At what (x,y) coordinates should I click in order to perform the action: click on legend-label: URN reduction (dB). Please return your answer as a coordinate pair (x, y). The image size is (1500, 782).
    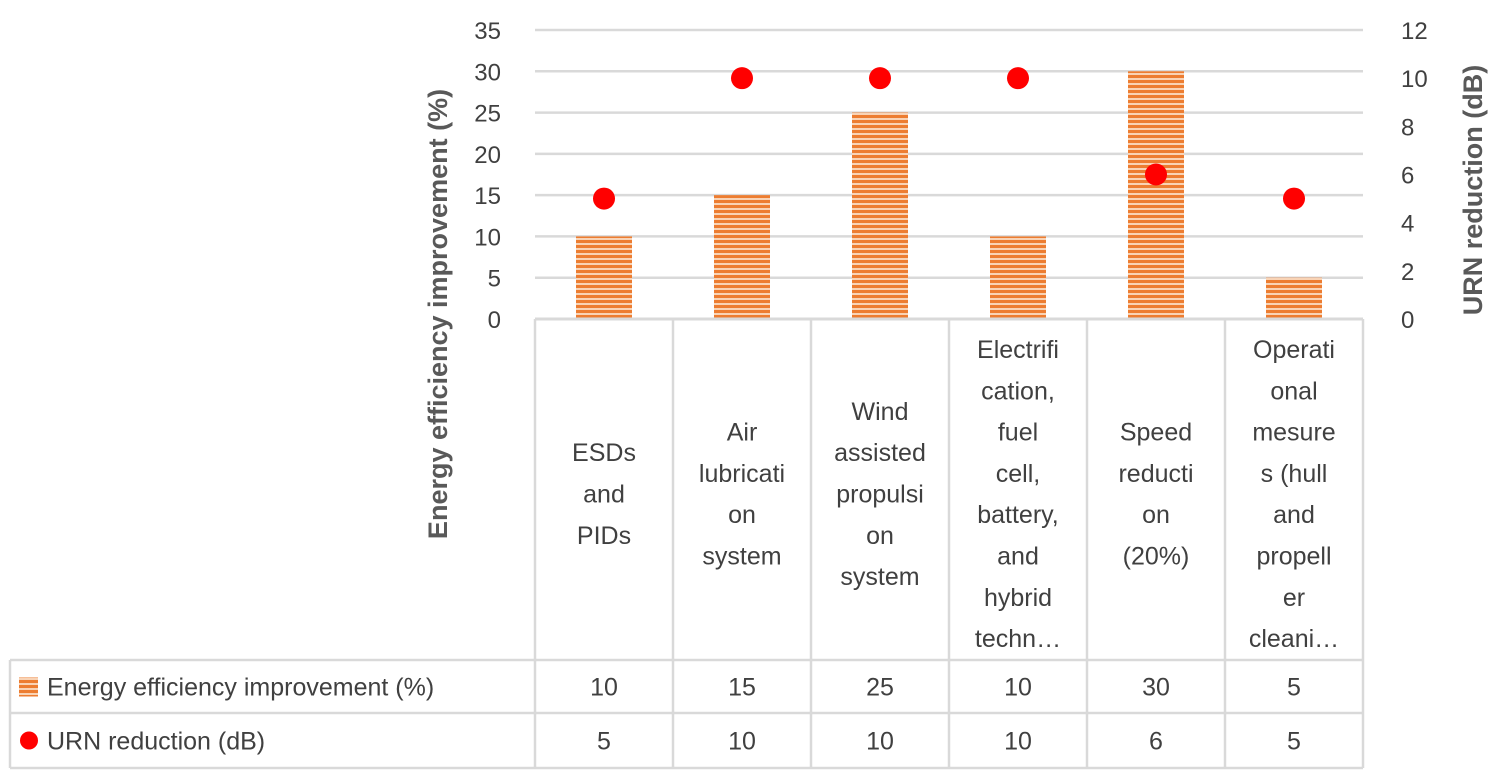
    Looking at the image, I should click on (156, 742).